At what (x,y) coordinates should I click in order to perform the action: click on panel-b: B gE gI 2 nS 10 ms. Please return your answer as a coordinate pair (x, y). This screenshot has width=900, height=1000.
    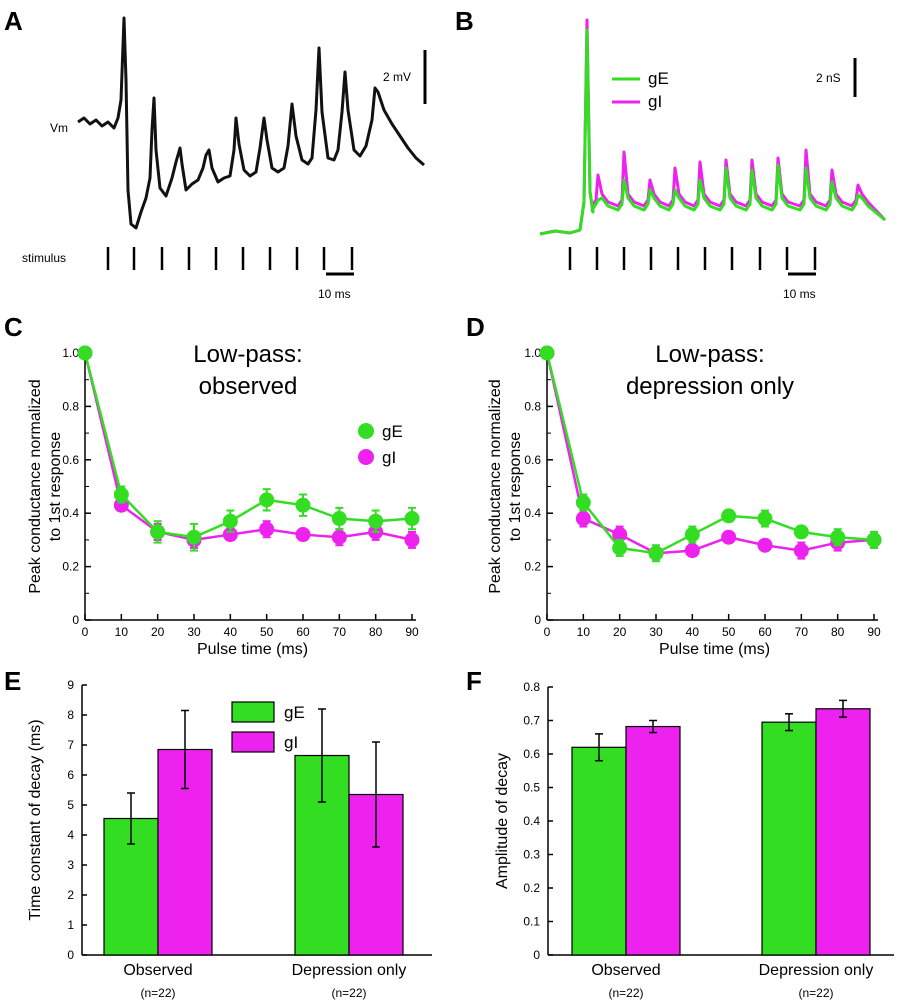
    Looking at the image, I should click on (671, 153).